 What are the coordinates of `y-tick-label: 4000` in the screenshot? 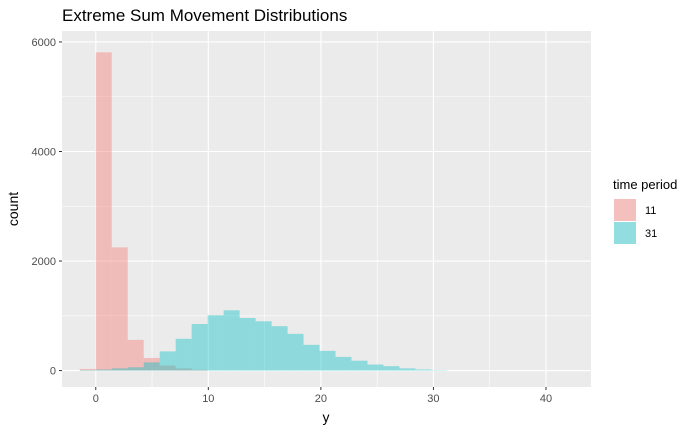 It's located at (44, 152).